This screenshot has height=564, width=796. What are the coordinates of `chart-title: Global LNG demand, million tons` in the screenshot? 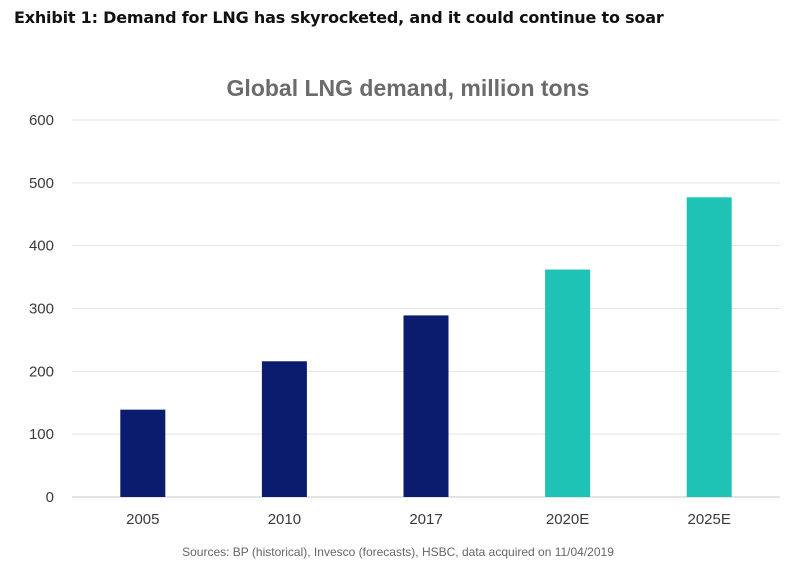 It's located at (408, 88).